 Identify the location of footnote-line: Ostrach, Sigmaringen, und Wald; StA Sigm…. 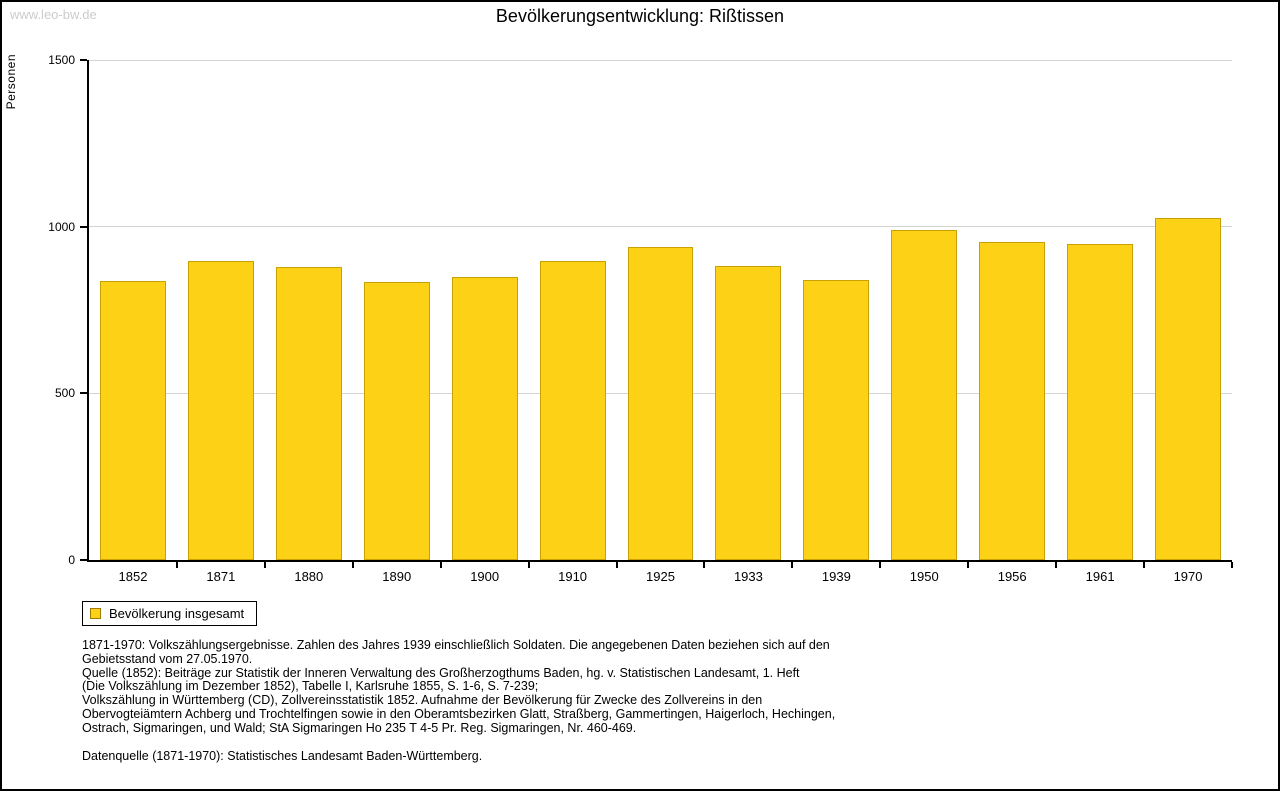
(359, 727).